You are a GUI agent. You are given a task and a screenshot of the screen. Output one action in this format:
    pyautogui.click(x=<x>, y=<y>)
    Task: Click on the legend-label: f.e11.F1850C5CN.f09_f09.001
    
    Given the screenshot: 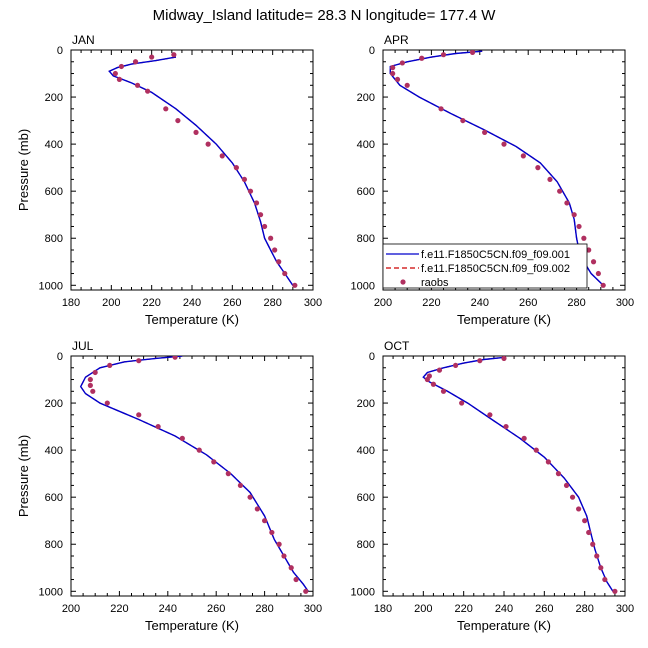 What is the action you would take?
    pyautogui.click(x=495, y=255)
    